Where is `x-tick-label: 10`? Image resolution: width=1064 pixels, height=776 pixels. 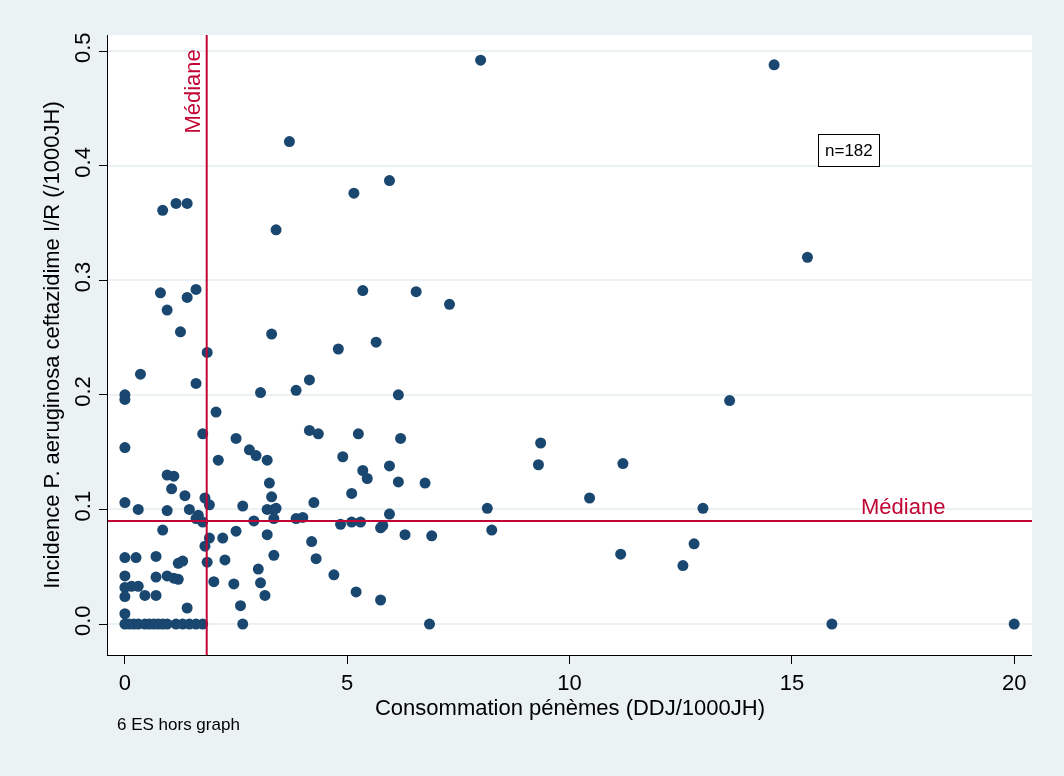 x-tick-label: 10 is located at coordinates (569, 683).